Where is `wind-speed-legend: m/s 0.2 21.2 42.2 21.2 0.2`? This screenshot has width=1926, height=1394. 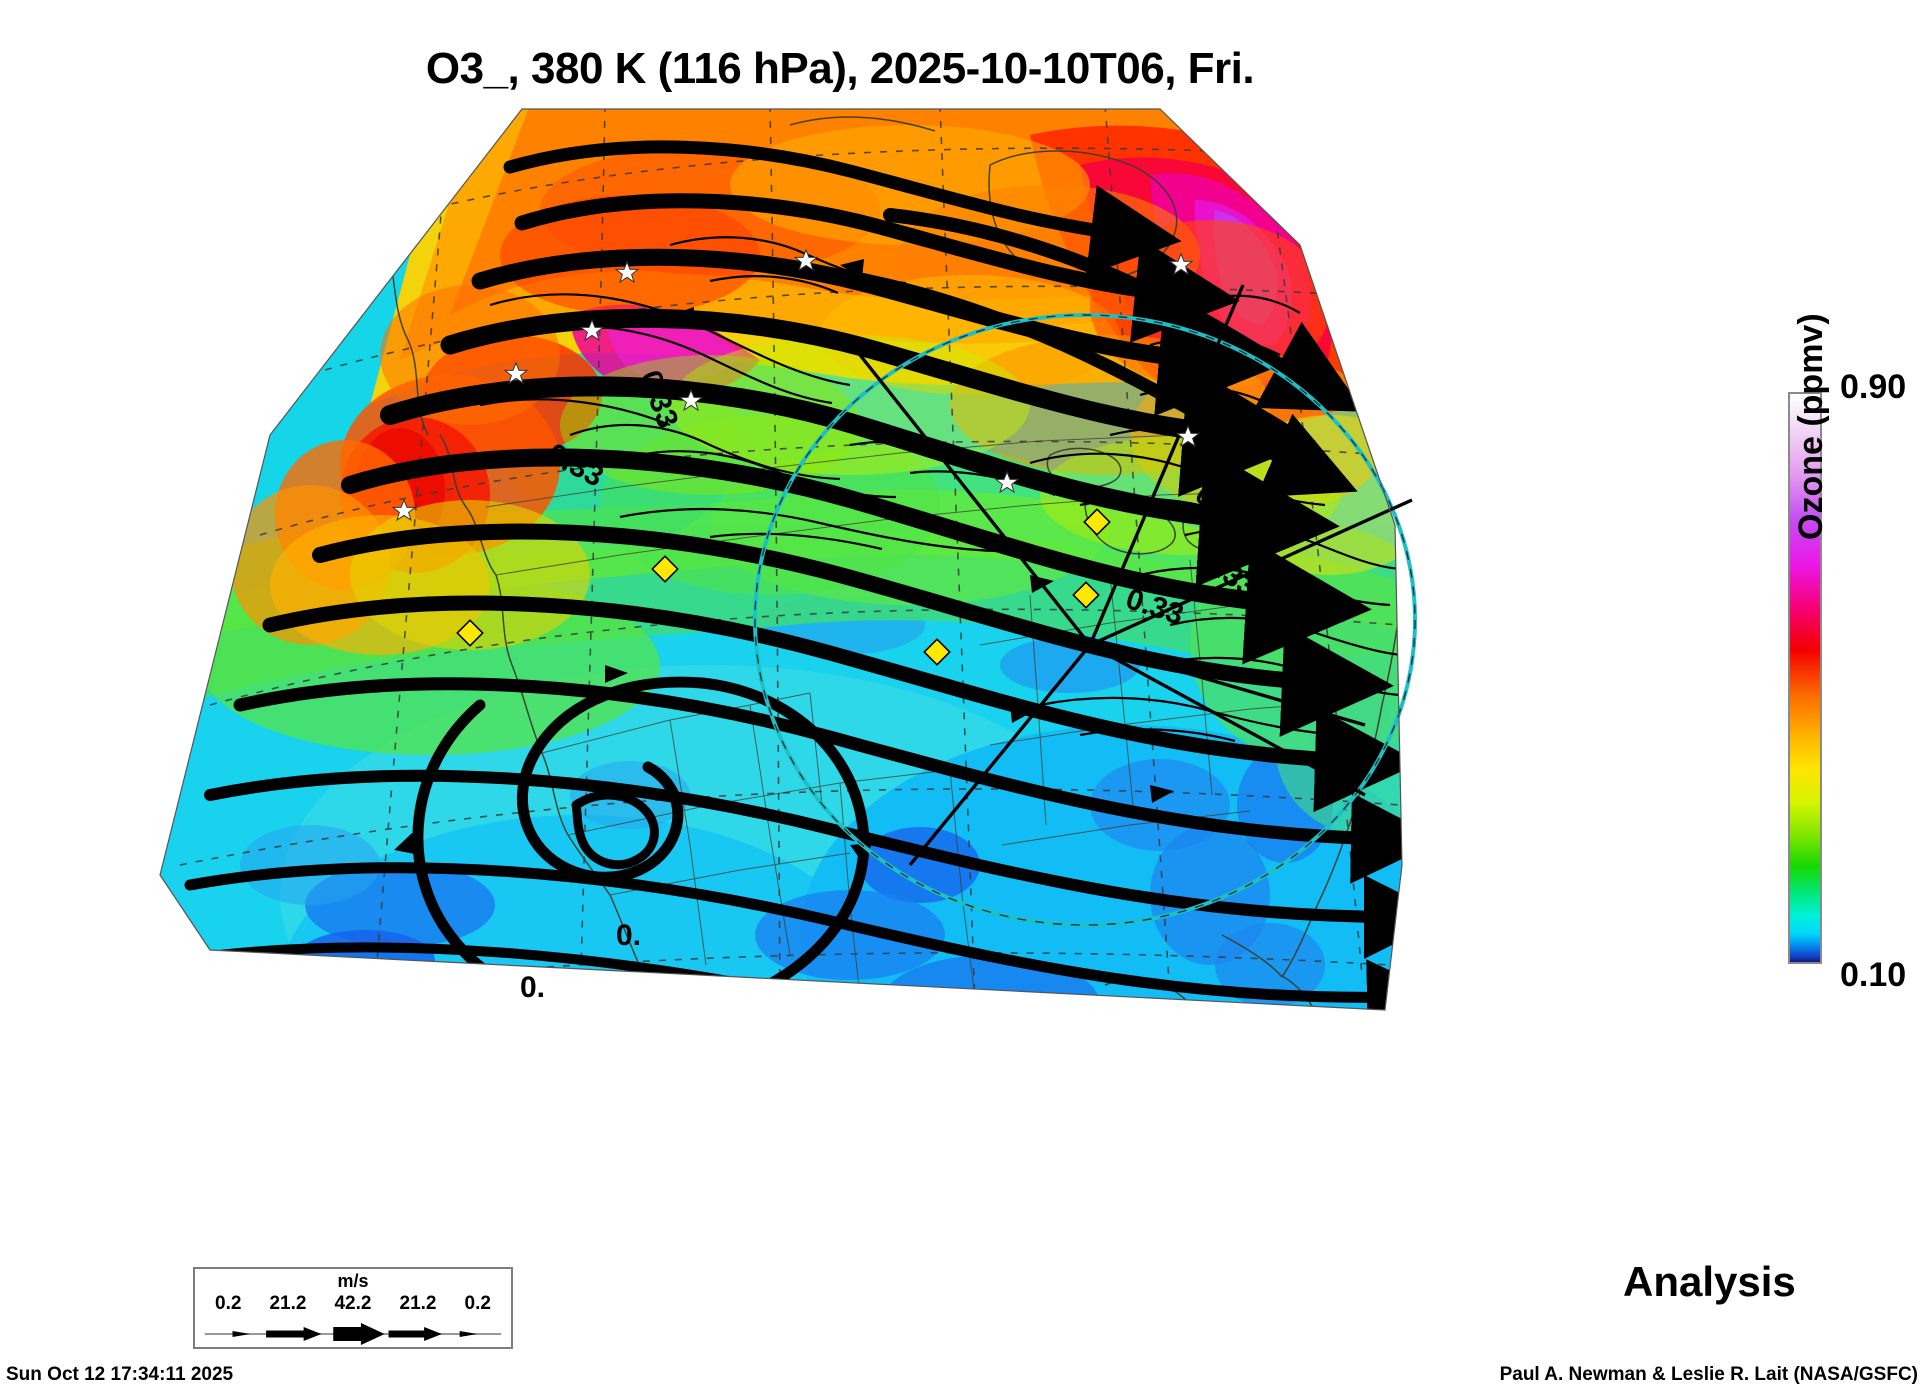 wind-speed-legend: m/s 0.2 21.2 42.2 21.2 0.2 is located at coordinates (353, 1308).